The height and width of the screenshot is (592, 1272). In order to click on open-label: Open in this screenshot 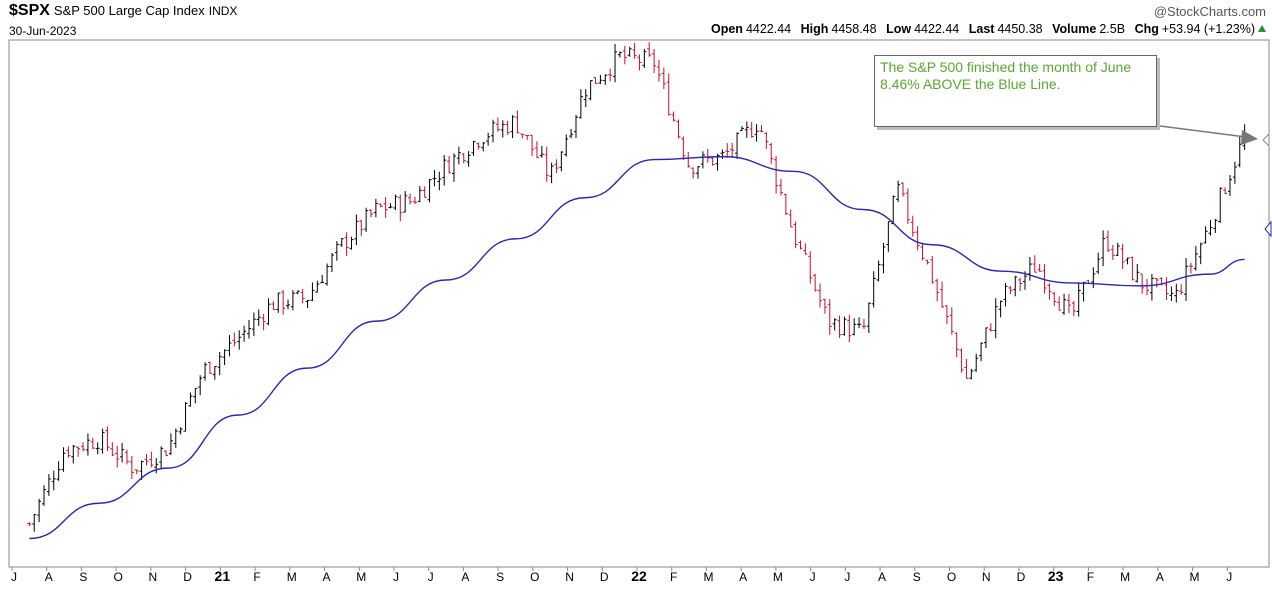, I will do `click(727, 29)`.